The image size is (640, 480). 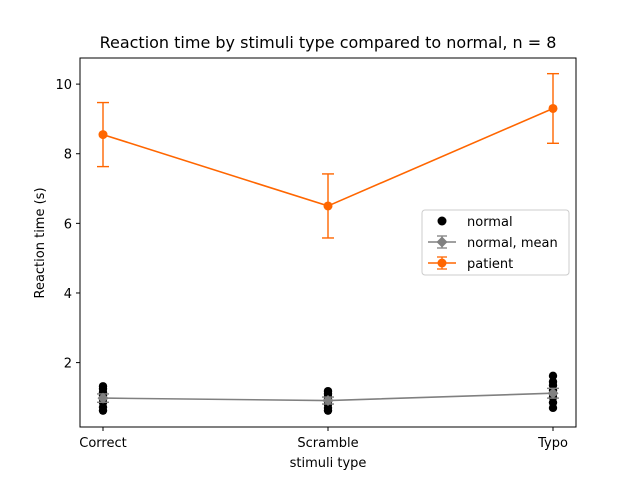 What do you see at coordinates (327, 443) in the screenshot?
I see `x-tick-label: Scramble` at bounding box center [327, 443].